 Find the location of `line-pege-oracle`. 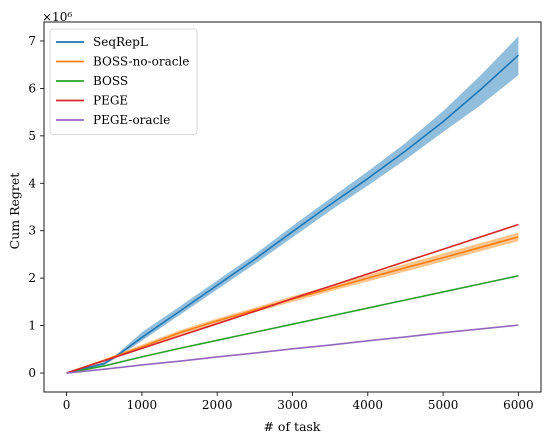

line-pege-oracle is located at coordinates (292, 349).